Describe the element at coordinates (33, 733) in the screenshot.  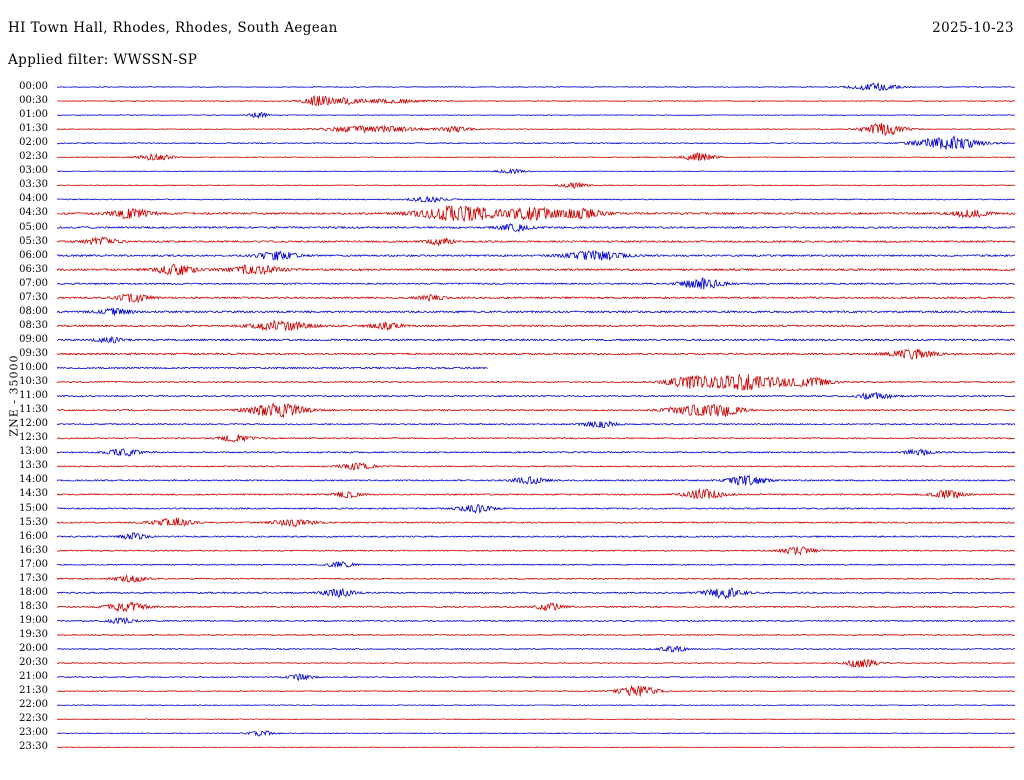
I see `time-tick-label: 23:00` at that location.